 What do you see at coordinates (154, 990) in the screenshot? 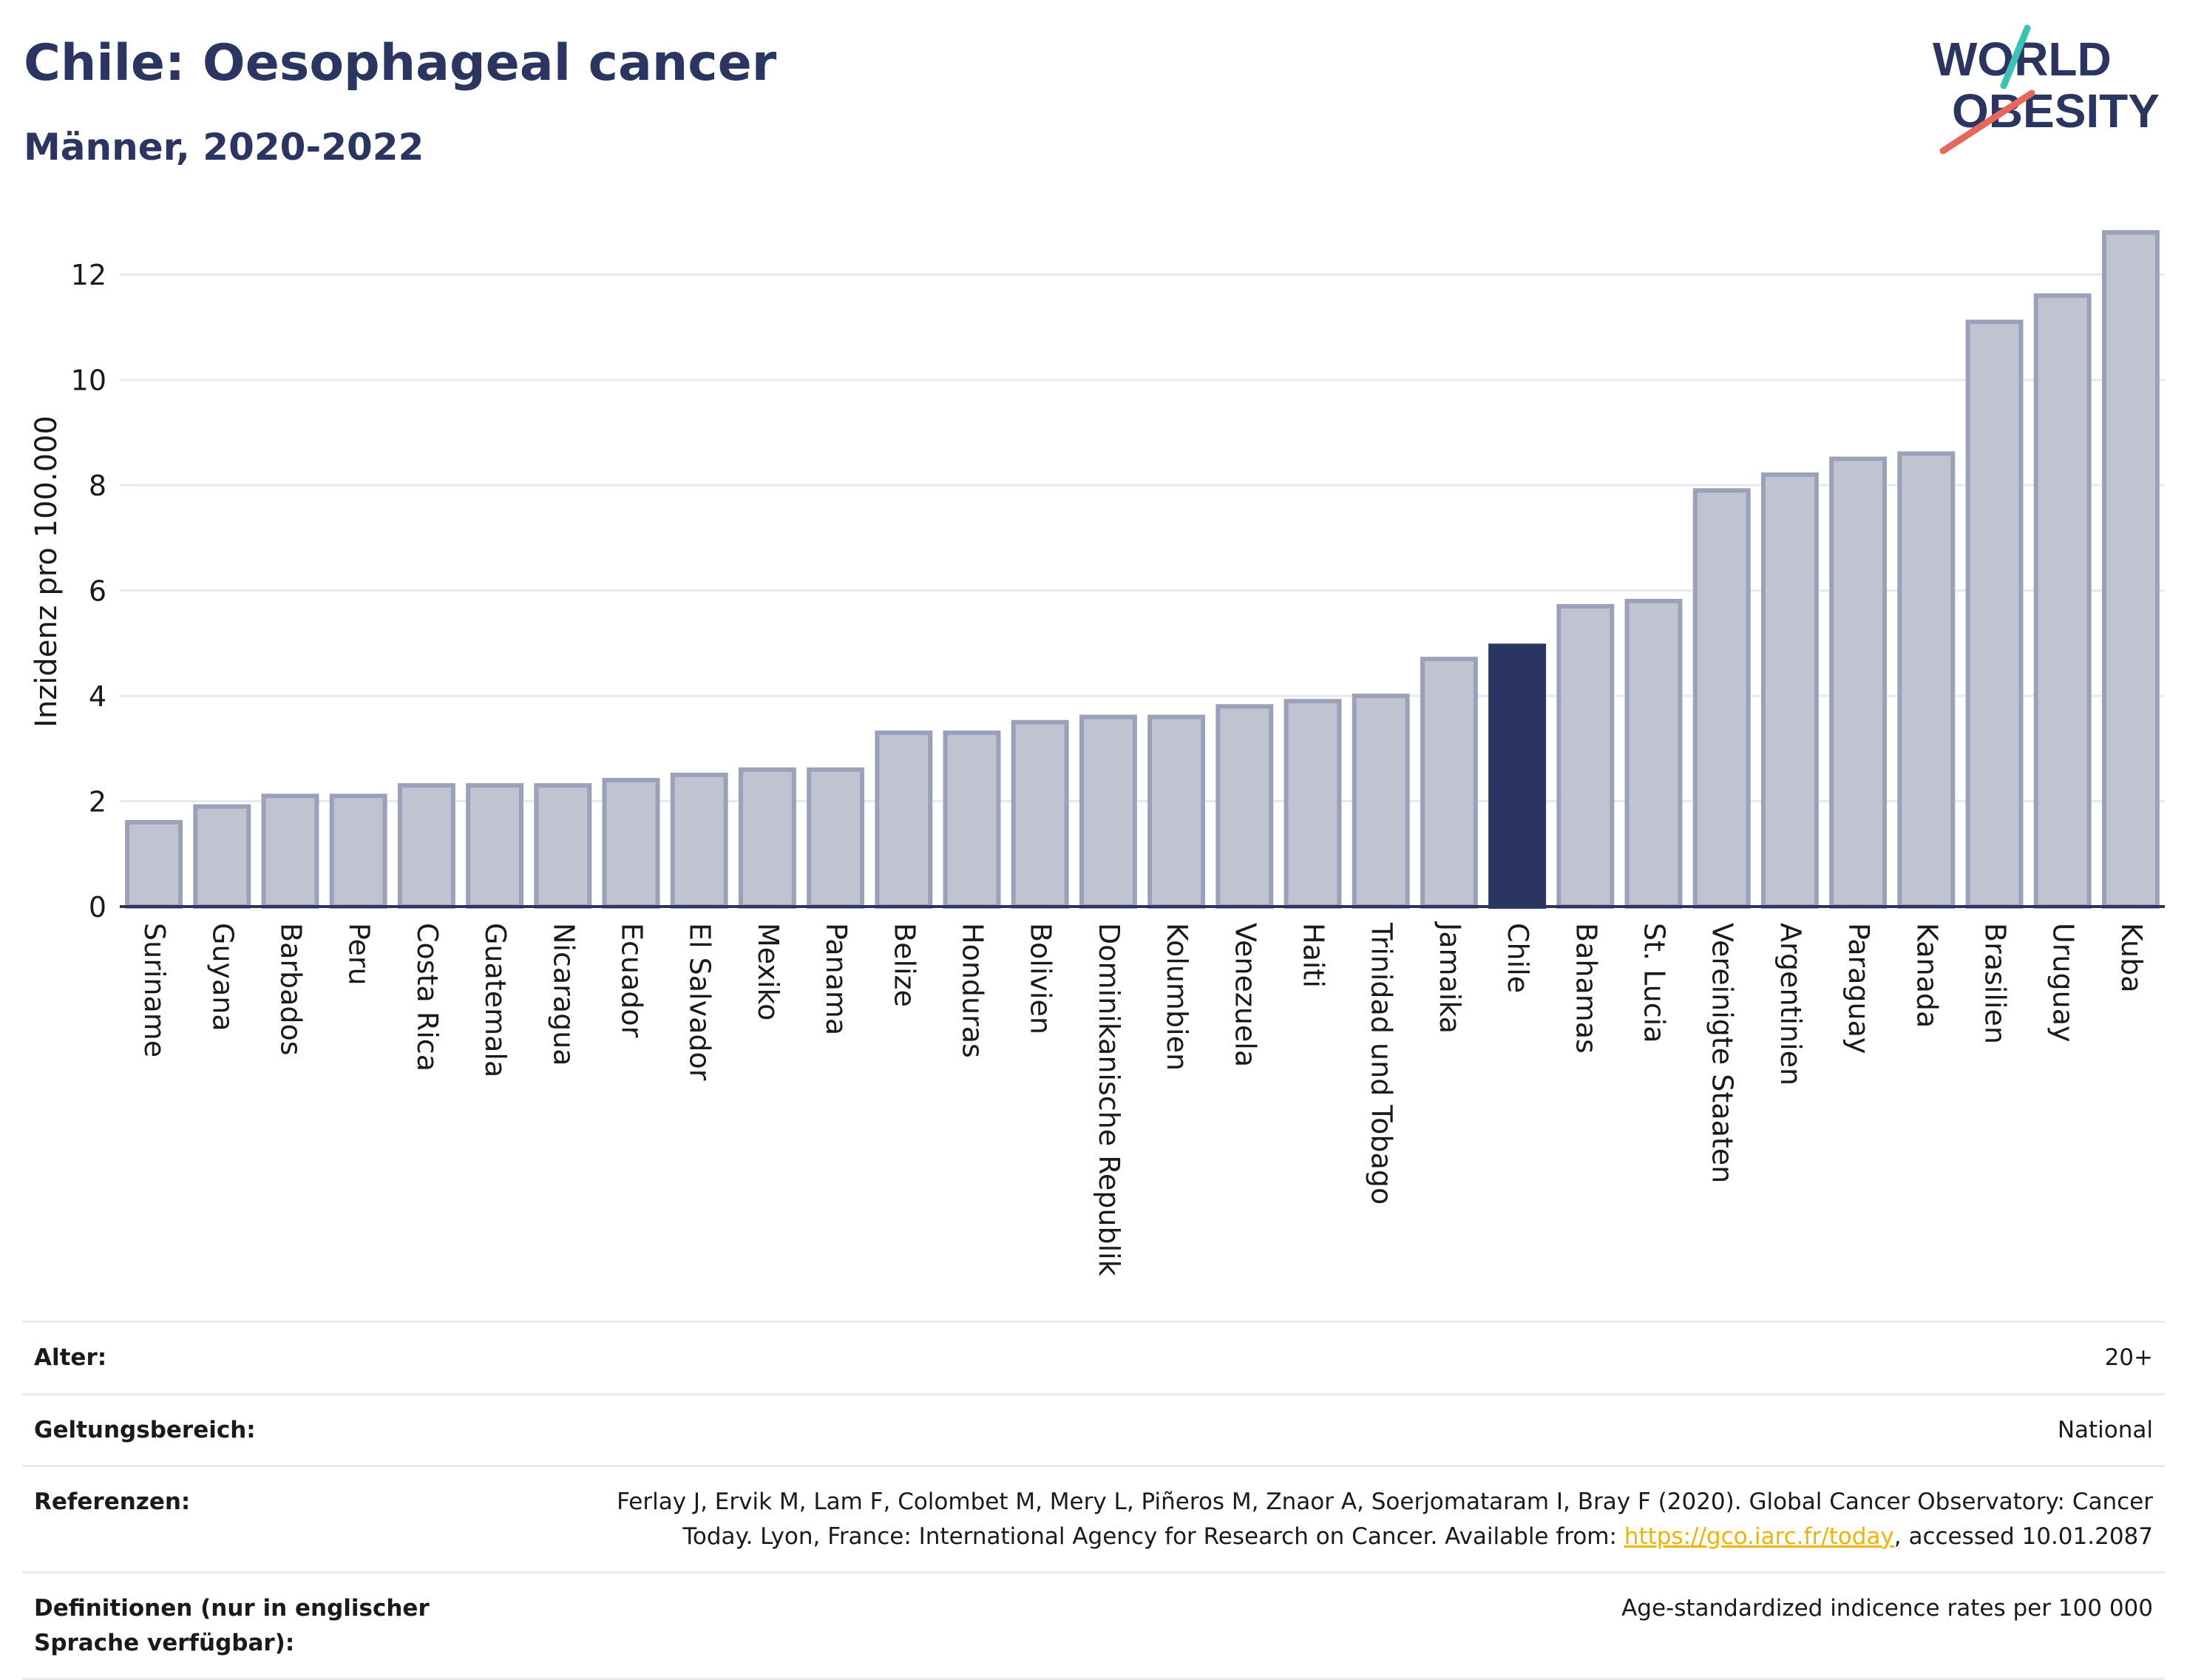
I see `x-tick-label: Suriname` at bounding box center [154, 990].